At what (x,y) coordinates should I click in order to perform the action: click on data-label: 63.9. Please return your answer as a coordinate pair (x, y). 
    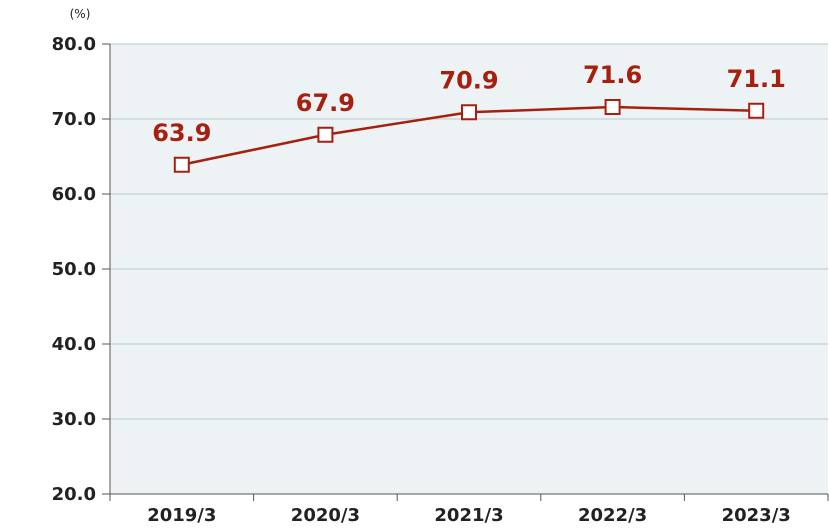
    Looking at the image, I should click on (181, 133).